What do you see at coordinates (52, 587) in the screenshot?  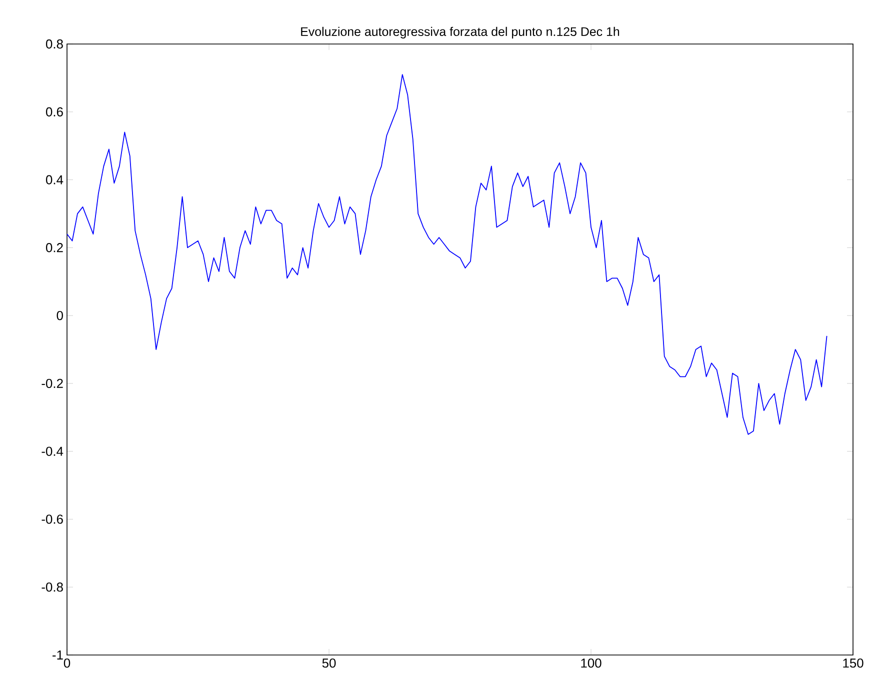 I see `y-tick-label: -0.8` at bounding box center [52, 587].